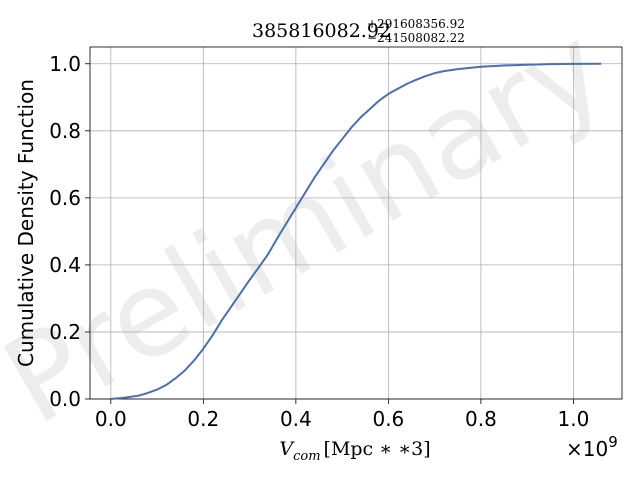 The height and width of the screenshot is (480, 640). What do you see at coordinates (203, 419) in the screenshot?
I see `x-tick-label-1: 0.2` at bounding box center [203, 419].